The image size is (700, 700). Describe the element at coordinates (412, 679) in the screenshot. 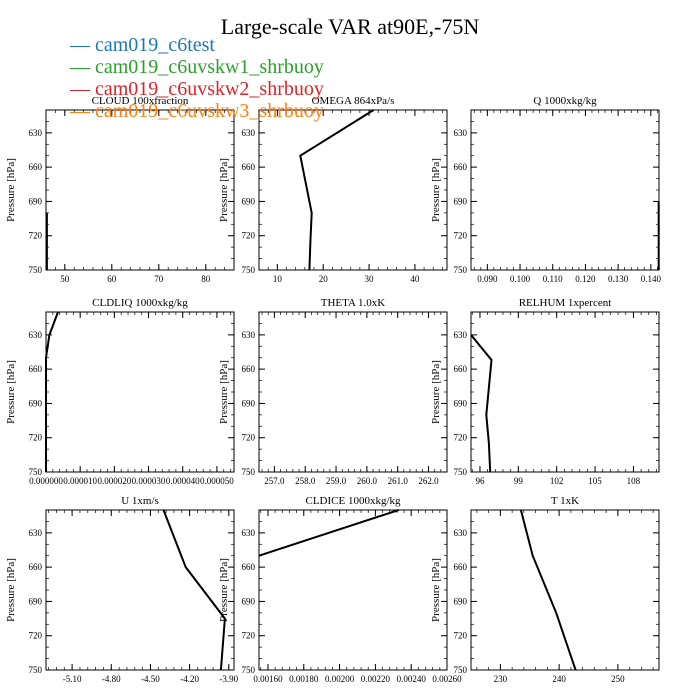

I see `x-tick-label: 0.00240` at that location.